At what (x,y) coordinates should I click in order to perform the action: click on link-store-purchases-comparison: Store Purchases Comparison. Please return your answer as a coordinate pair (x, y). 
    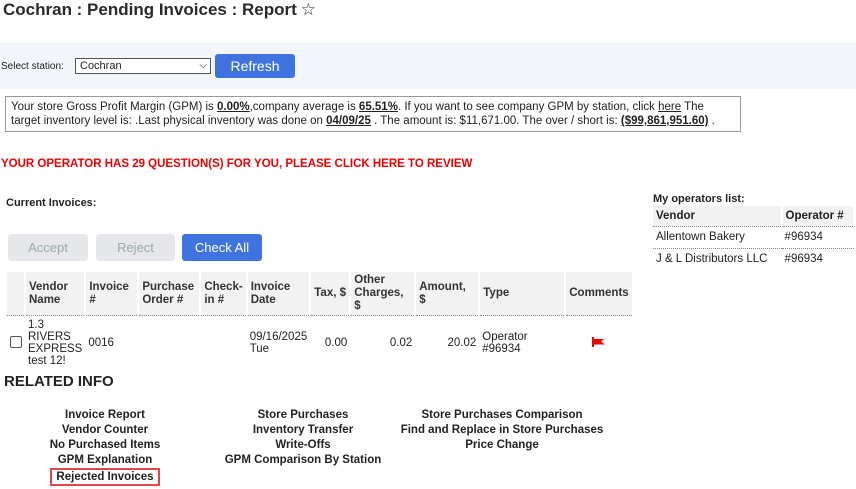
    Looking at the image, I should click on (502, 415).